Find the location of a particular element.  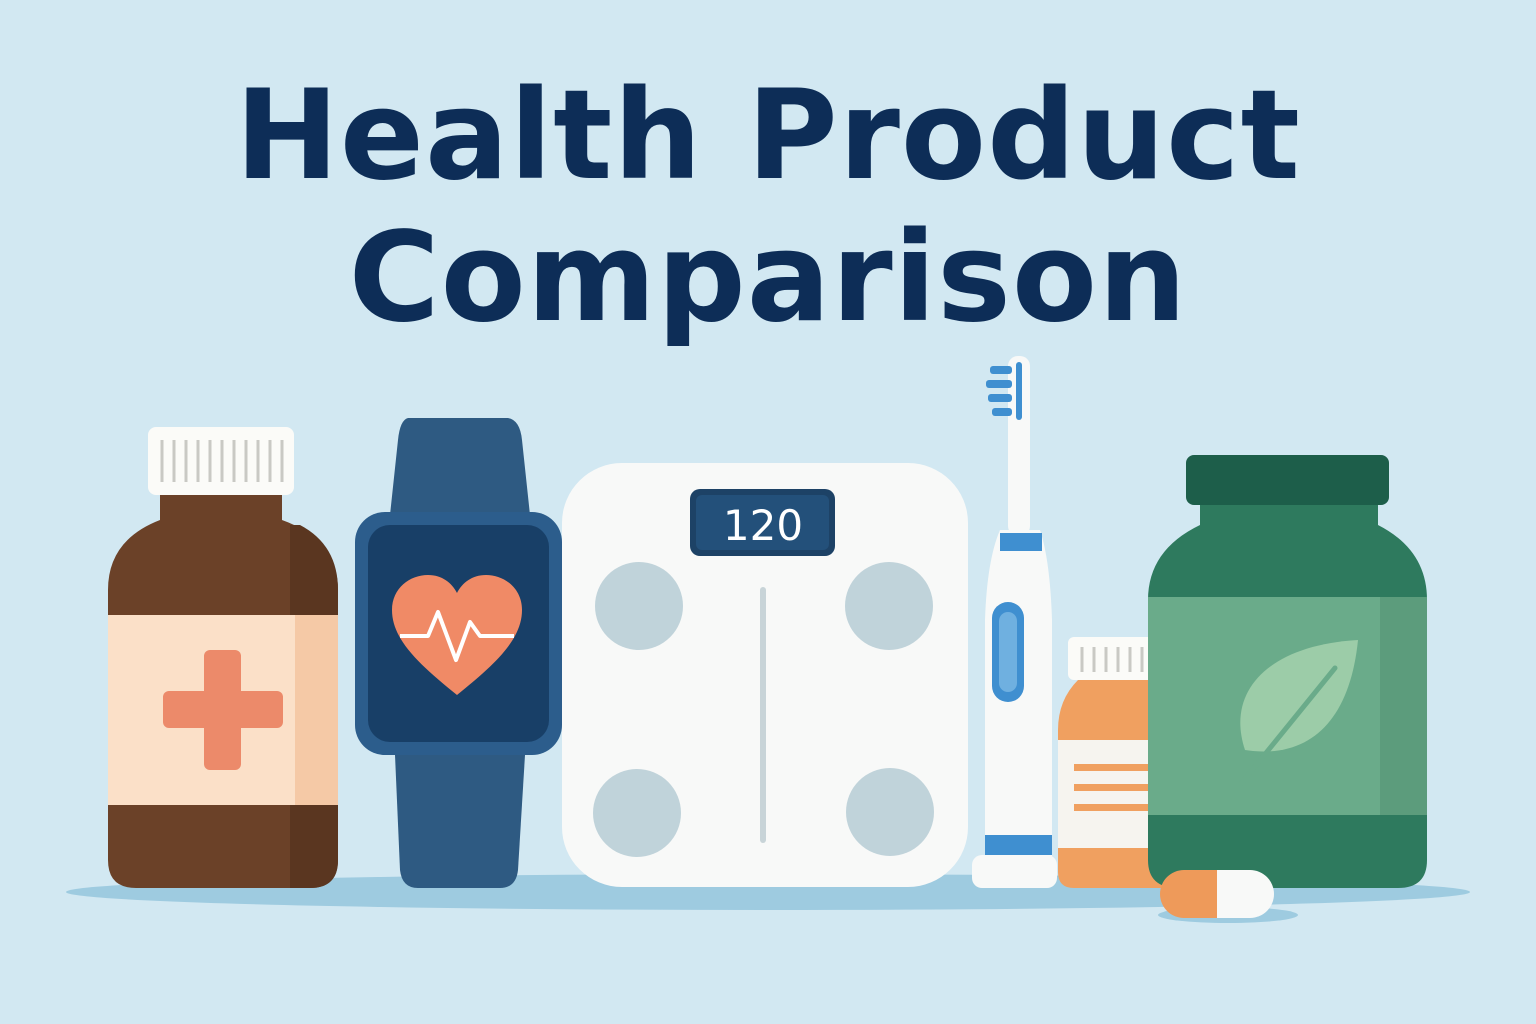

bristles is located at coordinates (1004, 391).